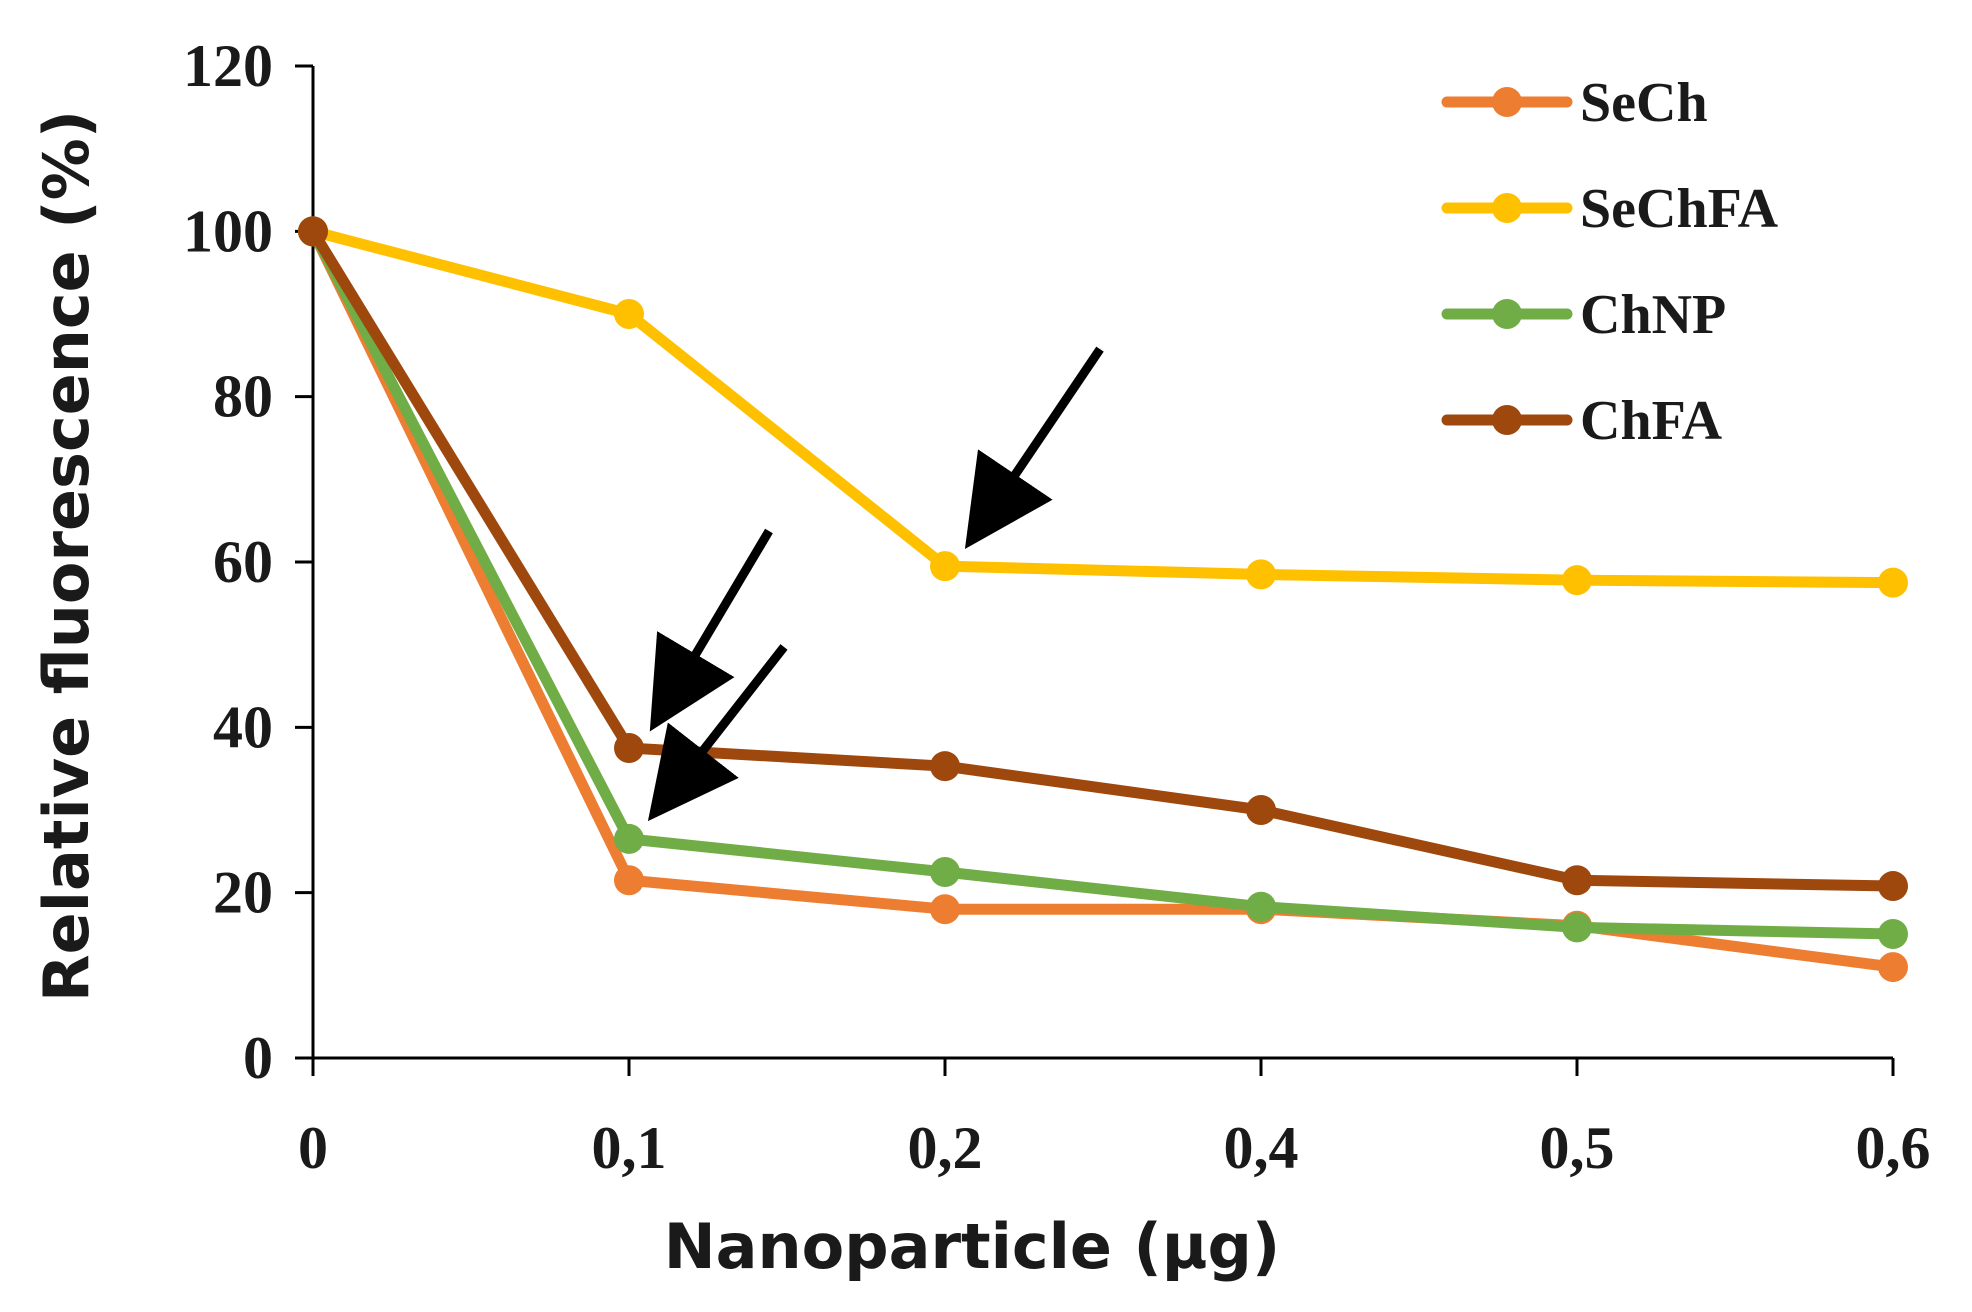  What do you see at coordinates (875, 584) in the screenshot?
I see `annotation-arrows` at bounding box center [875, 584].